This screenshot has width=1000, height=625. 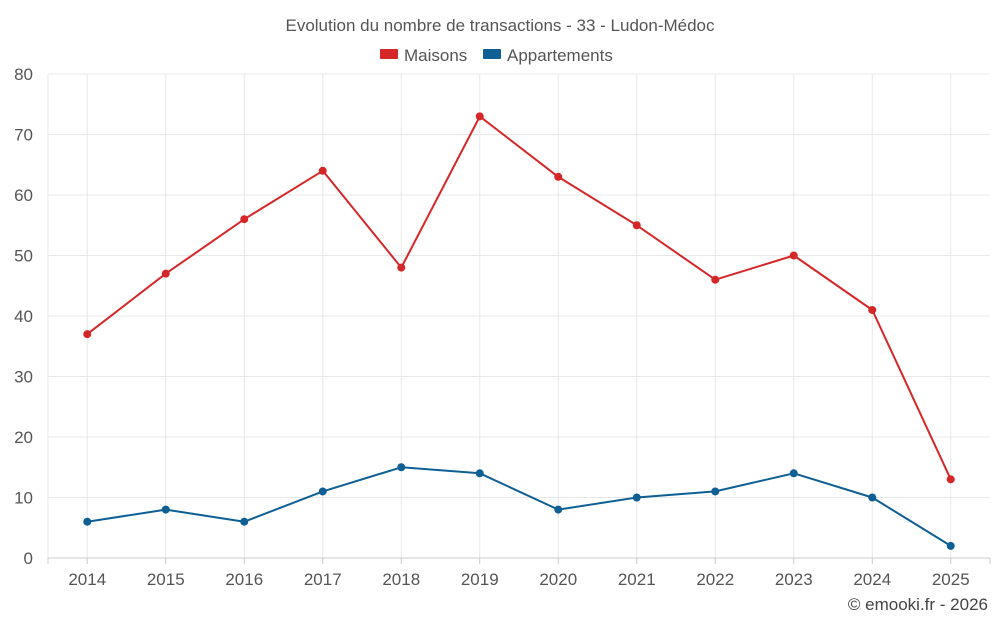 I want to click on x-tick-label: 2023, so click(x=794, y=579).